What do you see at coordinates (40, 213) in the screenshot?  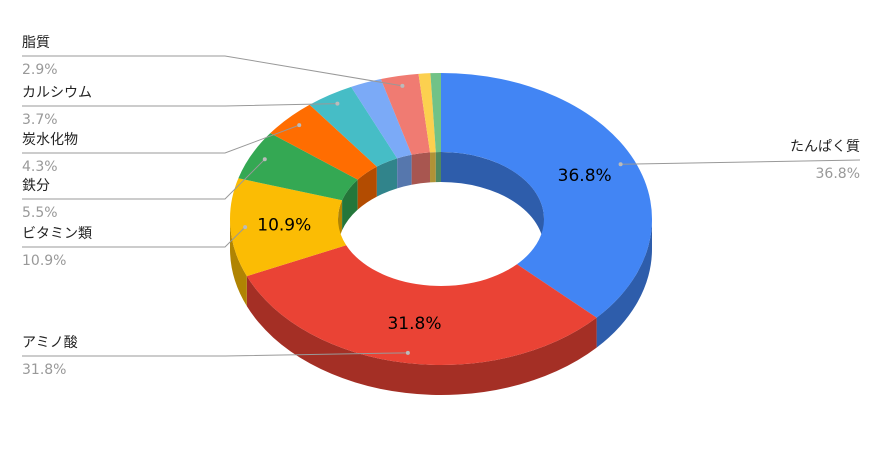 I see `legend-value: 5.5%` at bounding box center [40, 213].